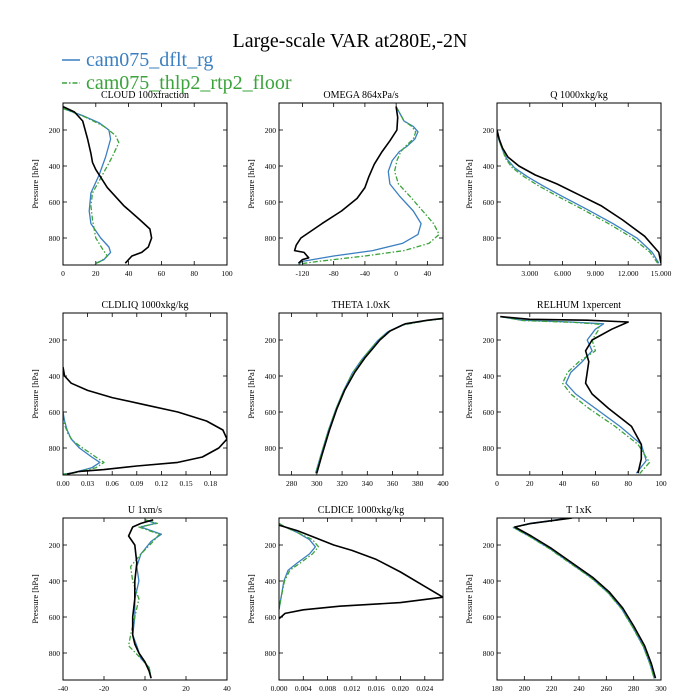 This screenshot has height=700, width=700. What do you see at coordinates (400, 688) in the screenshot?
I see `x-tick-label: 0.020` at bounding box center [400, 688].